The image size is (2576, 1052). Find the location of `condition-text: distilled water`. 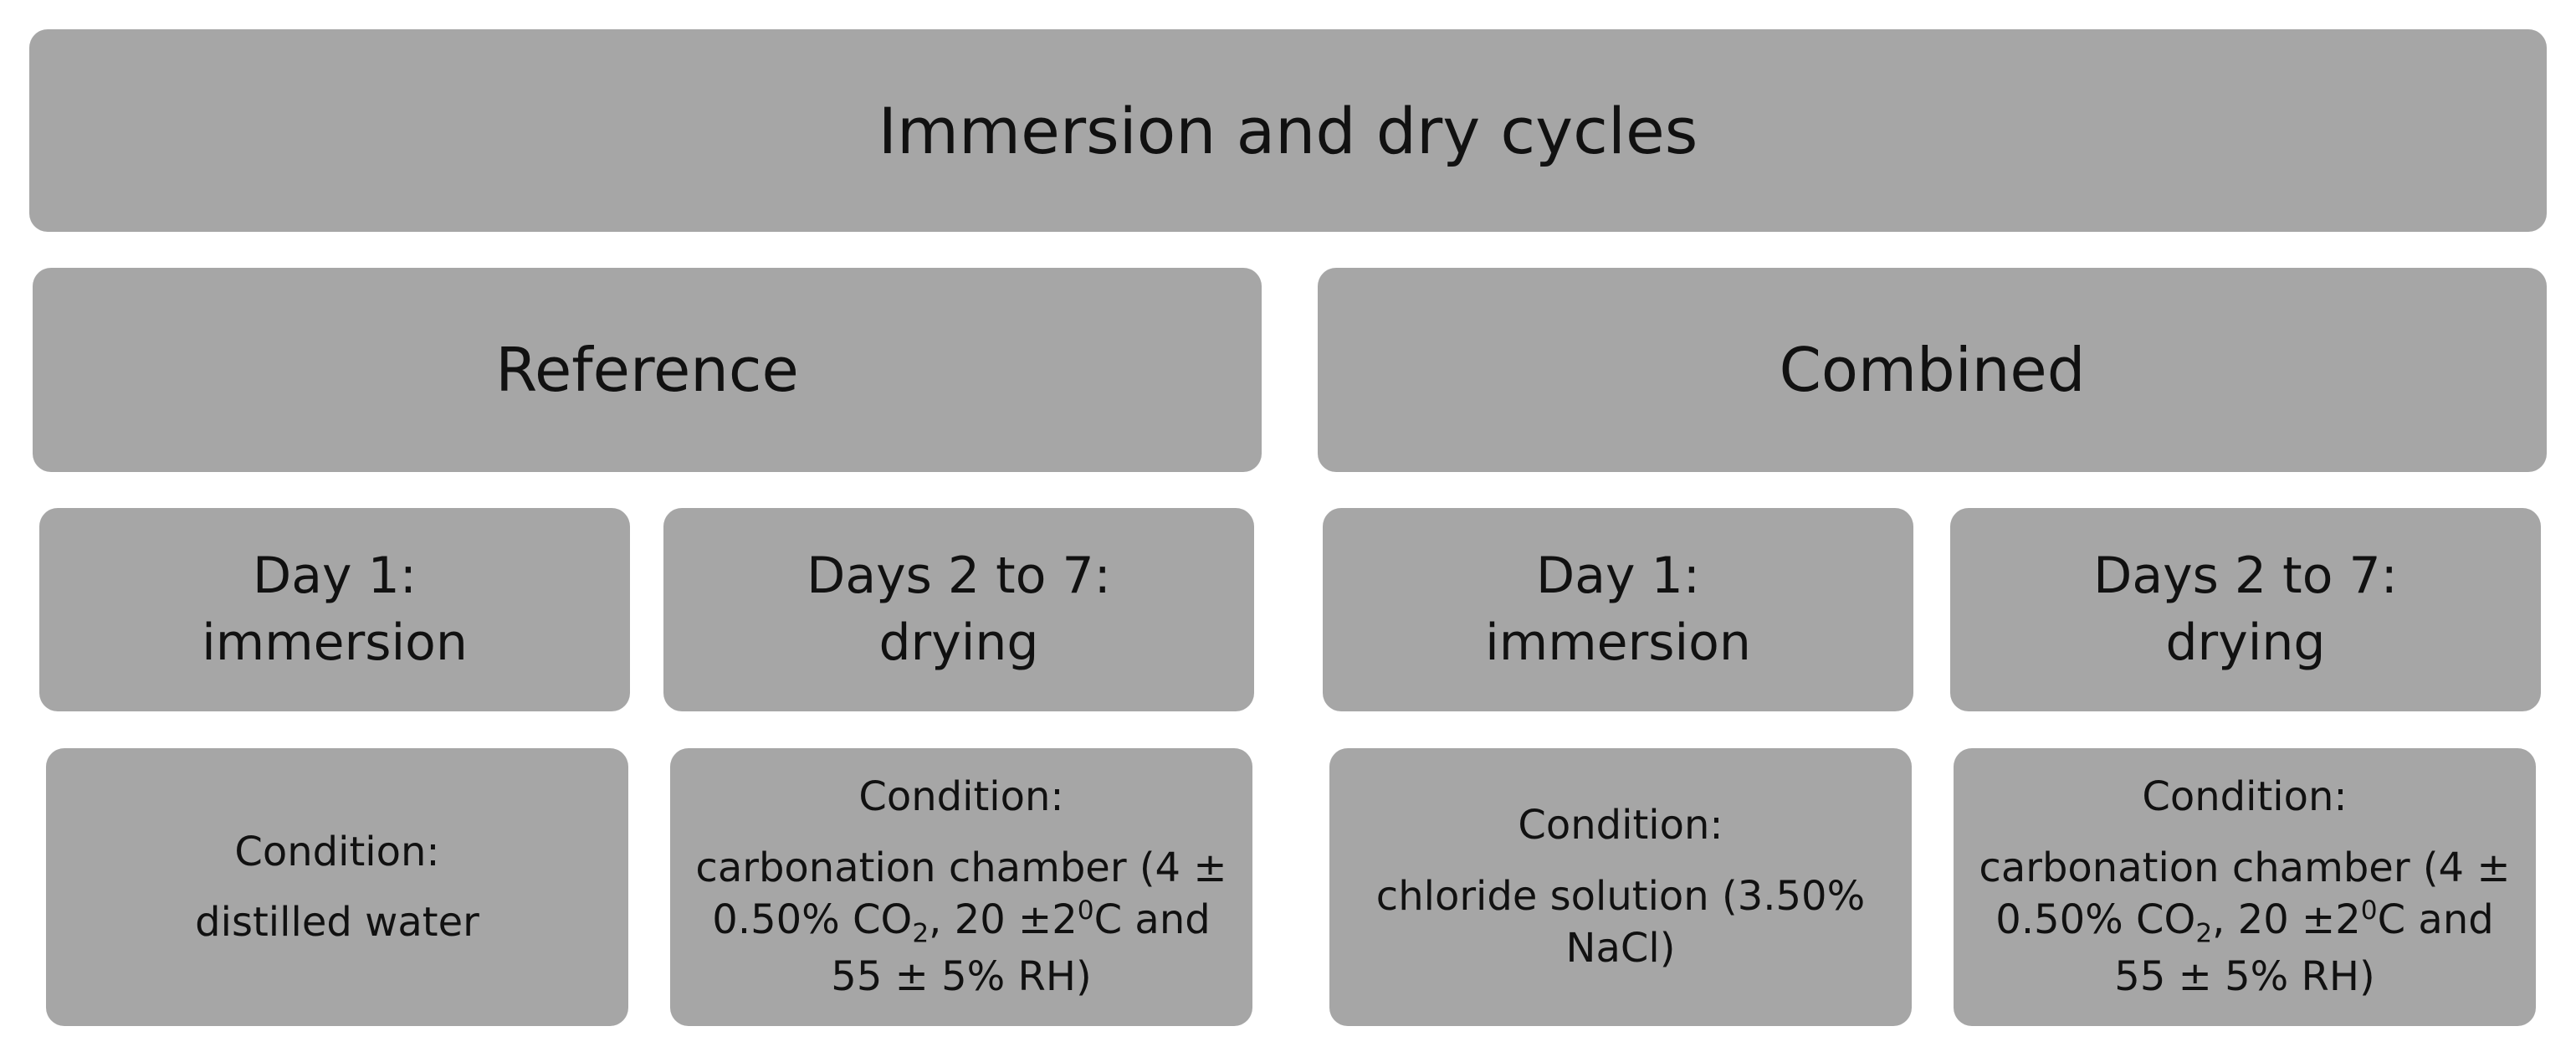

condition-text: distilled water is located at coordinates (337, 922).